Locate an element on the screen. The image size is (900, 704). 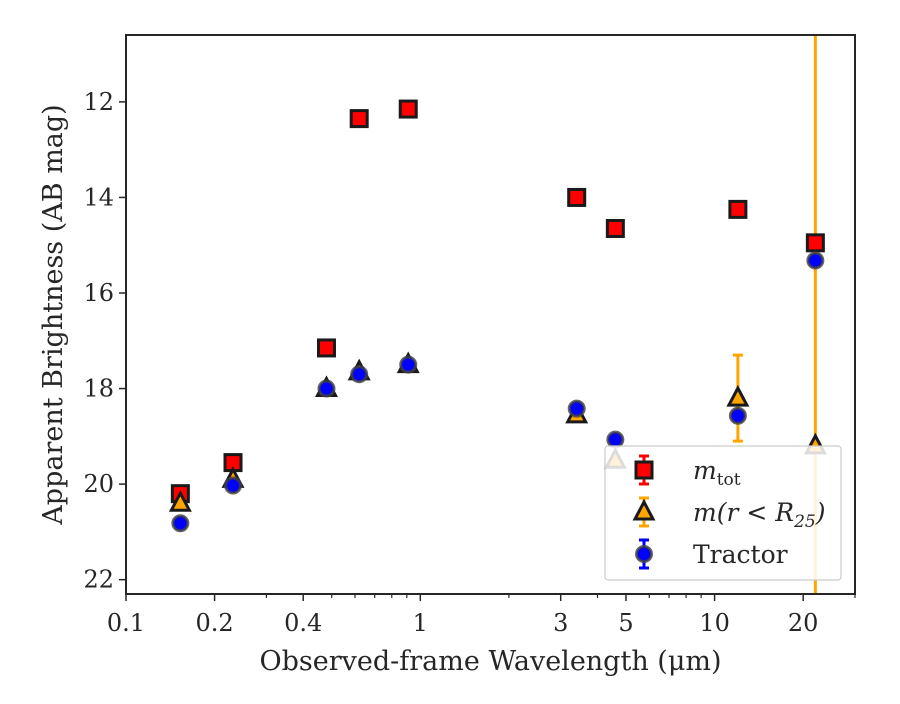
y-axis-label: Apparent Brightness (AB mag) is located at coordinates (53, 314).